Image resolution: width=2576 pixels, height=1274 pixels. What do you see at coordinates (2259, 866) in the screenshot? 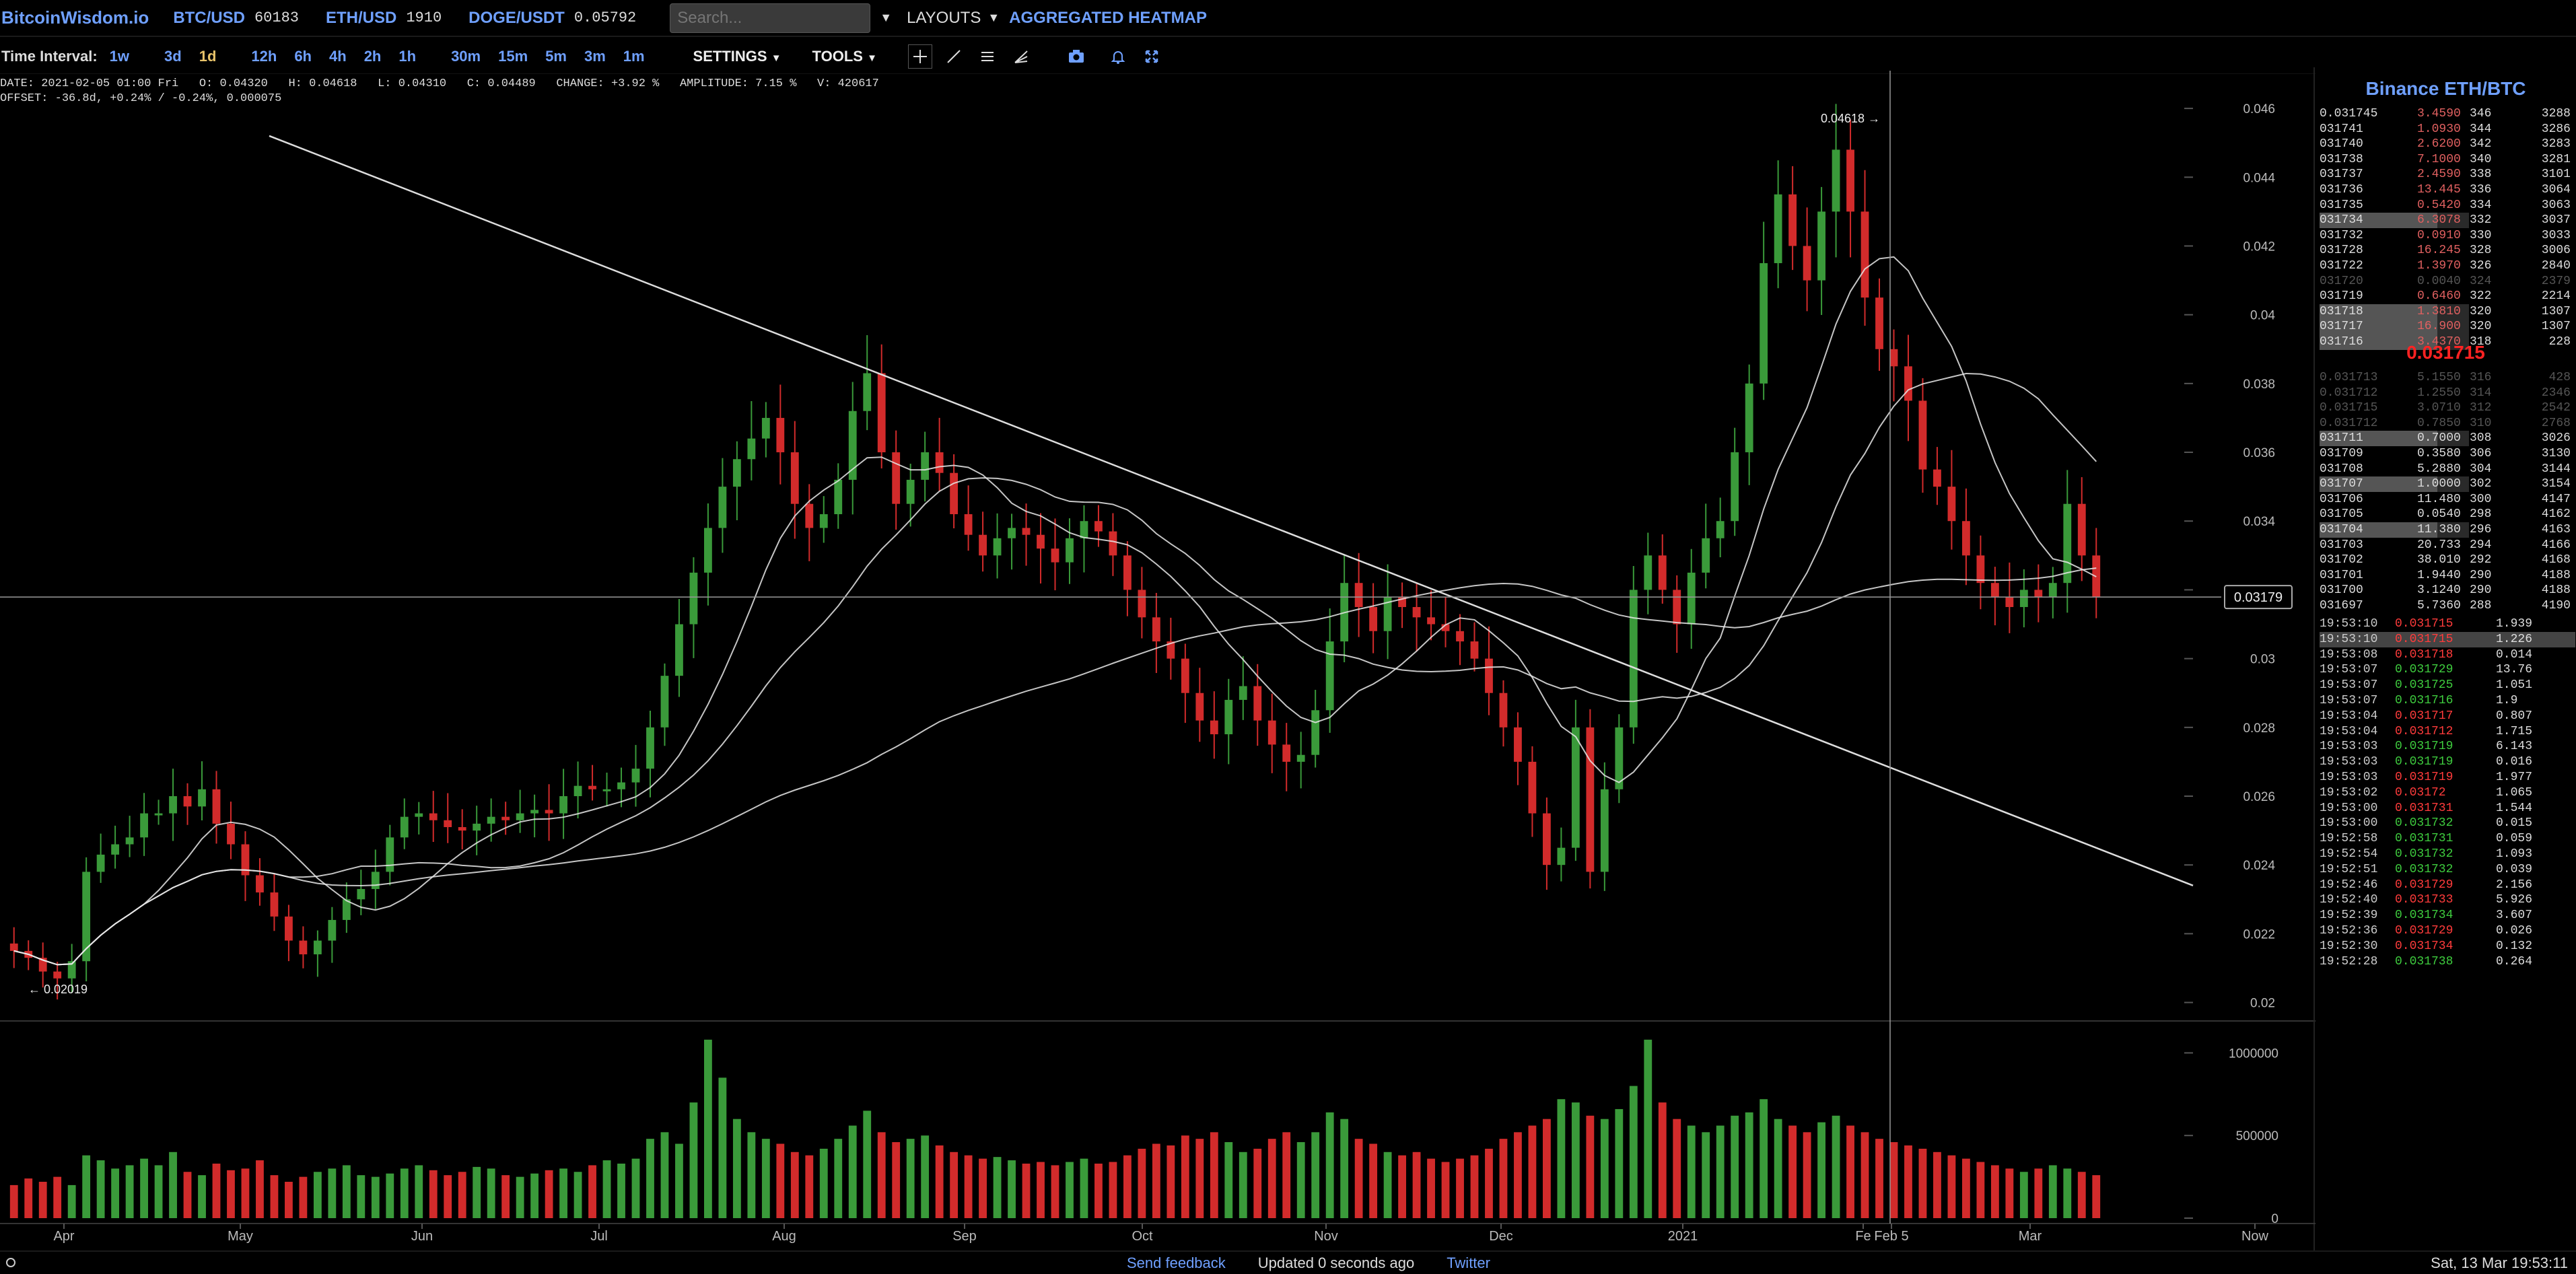
I see `y-tick-label: 0.024` at bounding box center [2259, 866].